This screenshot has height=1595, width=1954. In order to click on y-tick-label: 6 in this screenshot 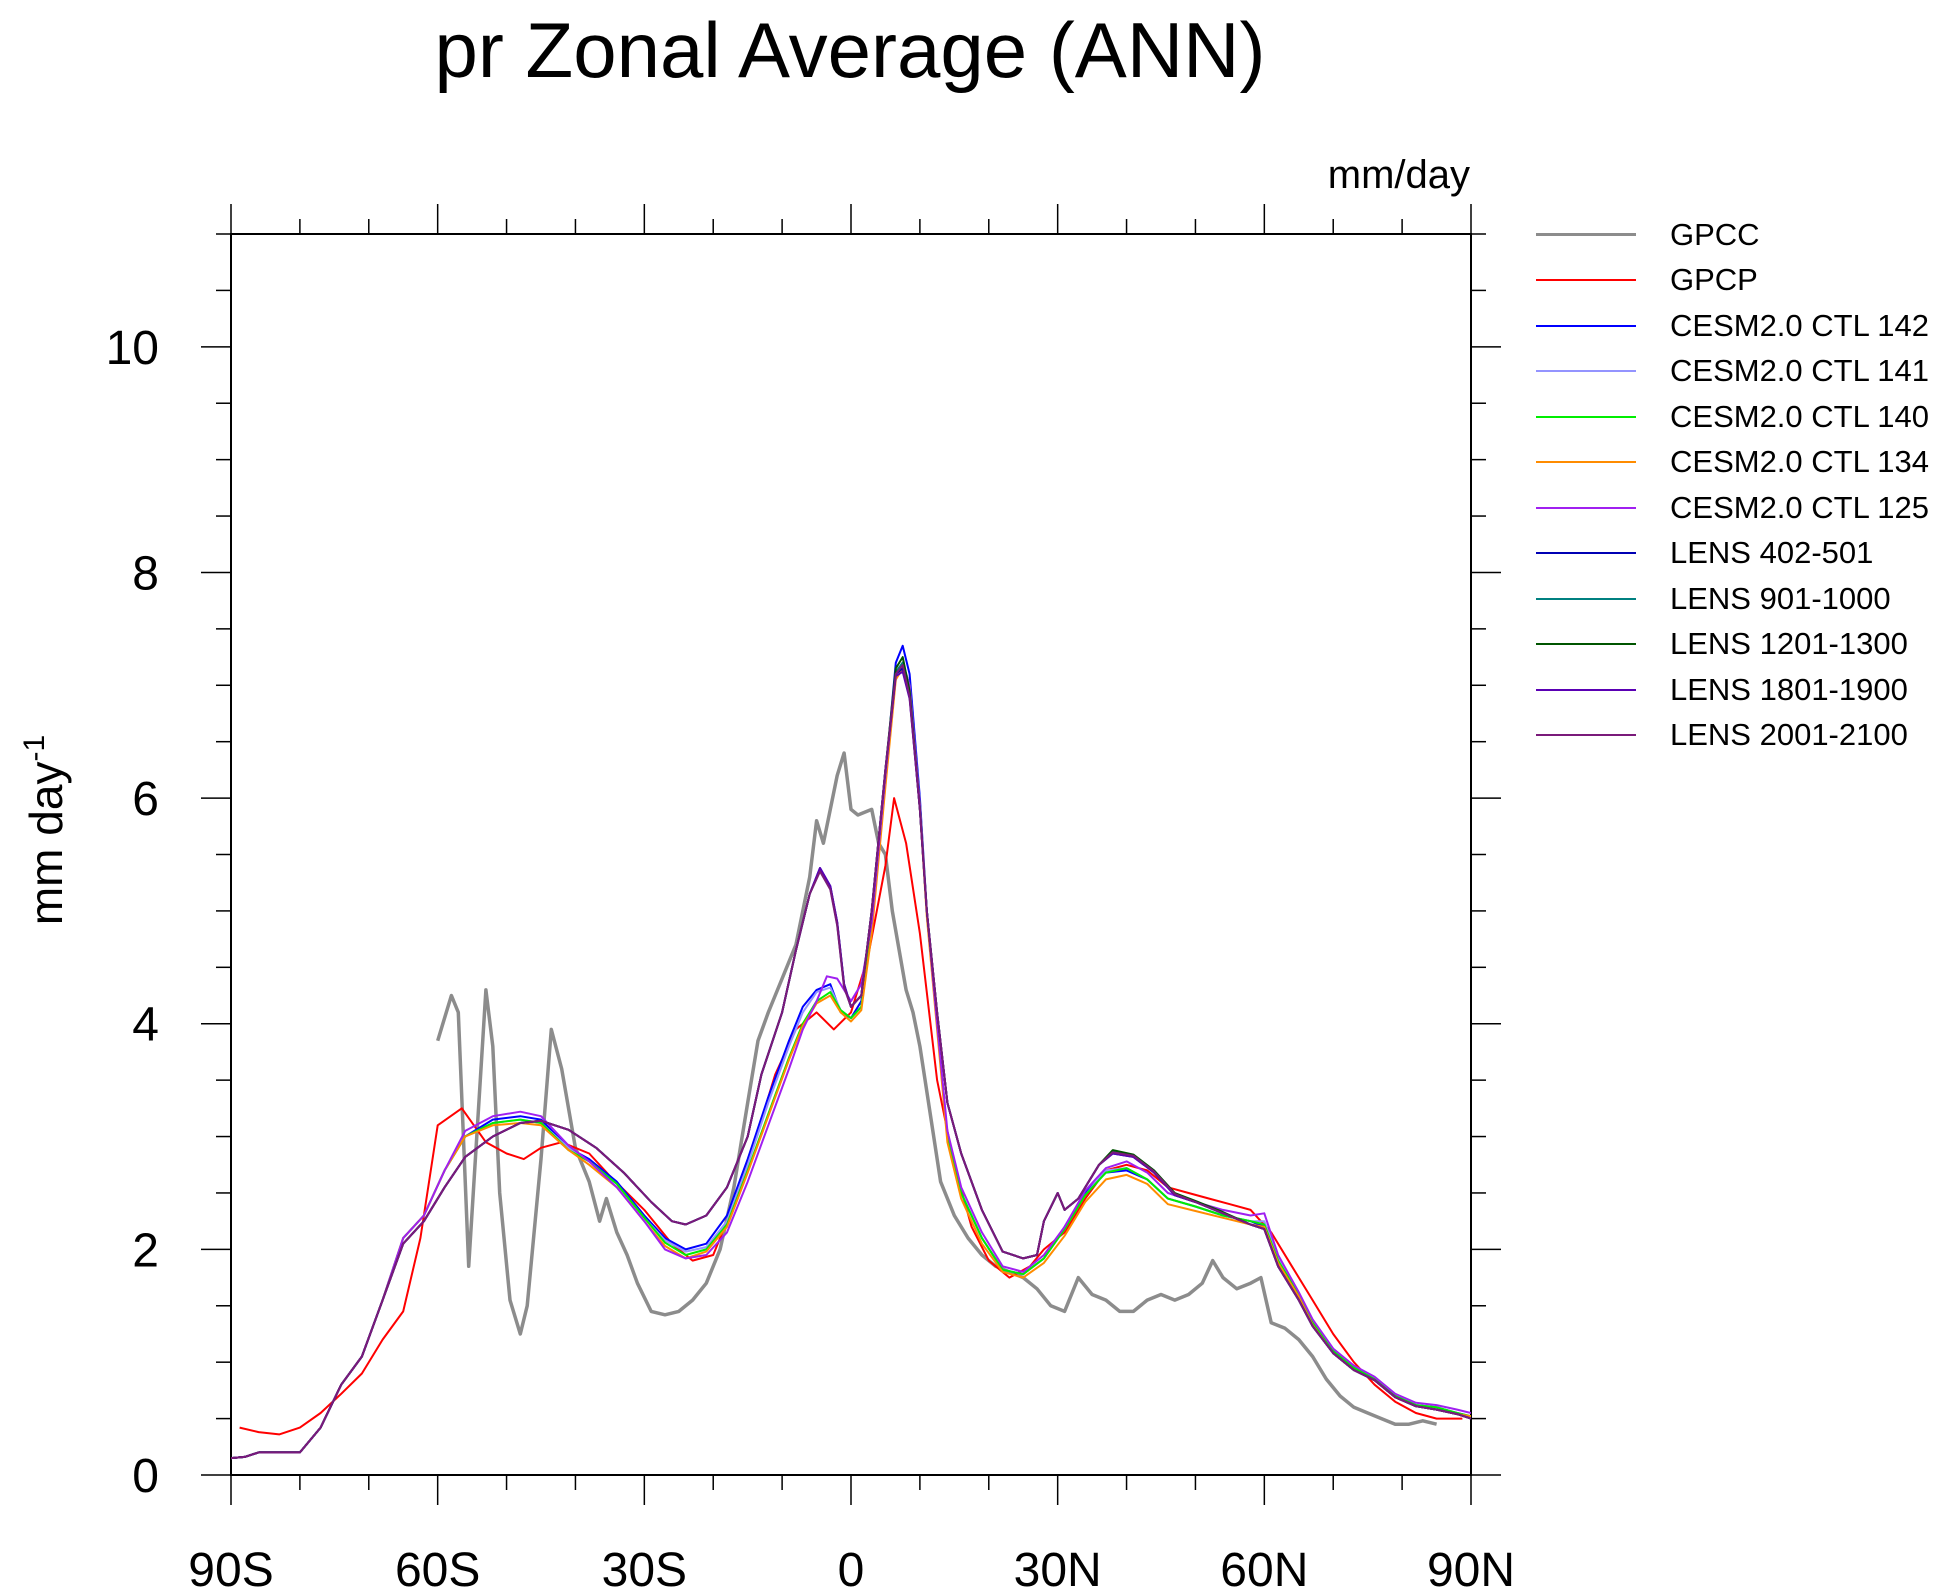, I will do `click(145, 799)`.